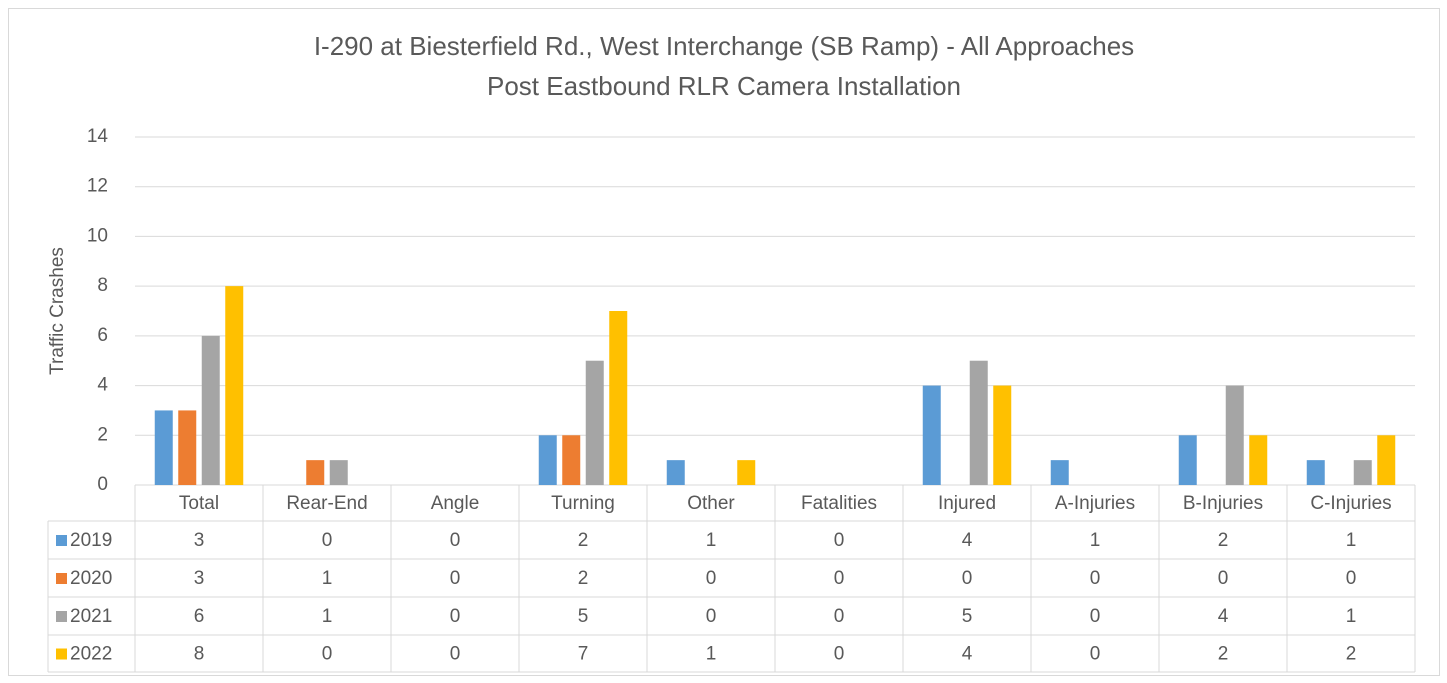 The width and height of the screenshot is (1447, 683). Describe the element at coordinates (97, 186) in the screenshot. I see `y-tick-label: 12` at that location.